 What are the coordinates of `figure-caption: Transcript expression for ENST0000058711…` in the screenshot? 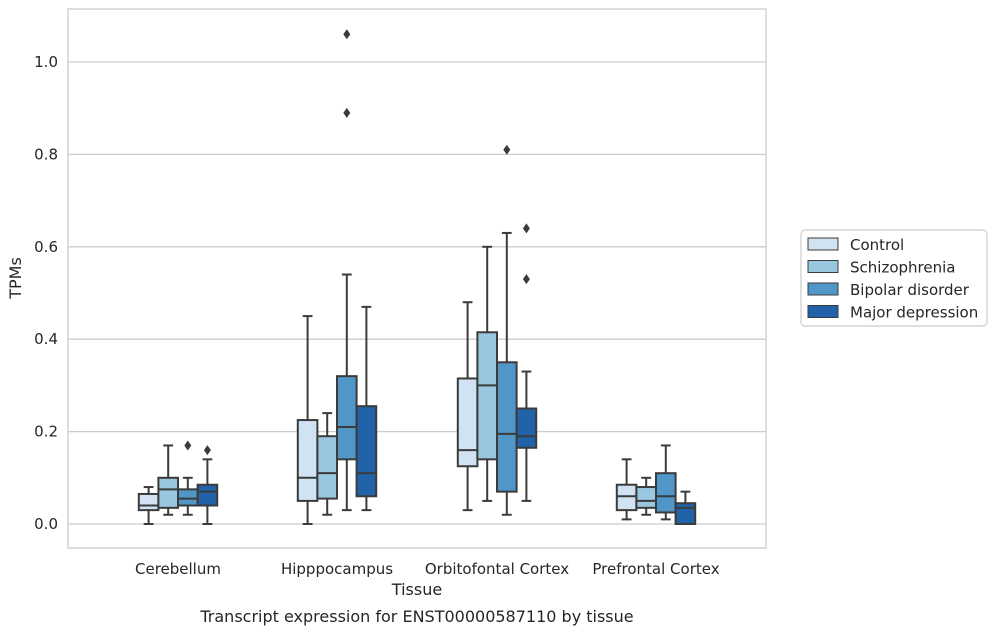 It's located at (416, 616).